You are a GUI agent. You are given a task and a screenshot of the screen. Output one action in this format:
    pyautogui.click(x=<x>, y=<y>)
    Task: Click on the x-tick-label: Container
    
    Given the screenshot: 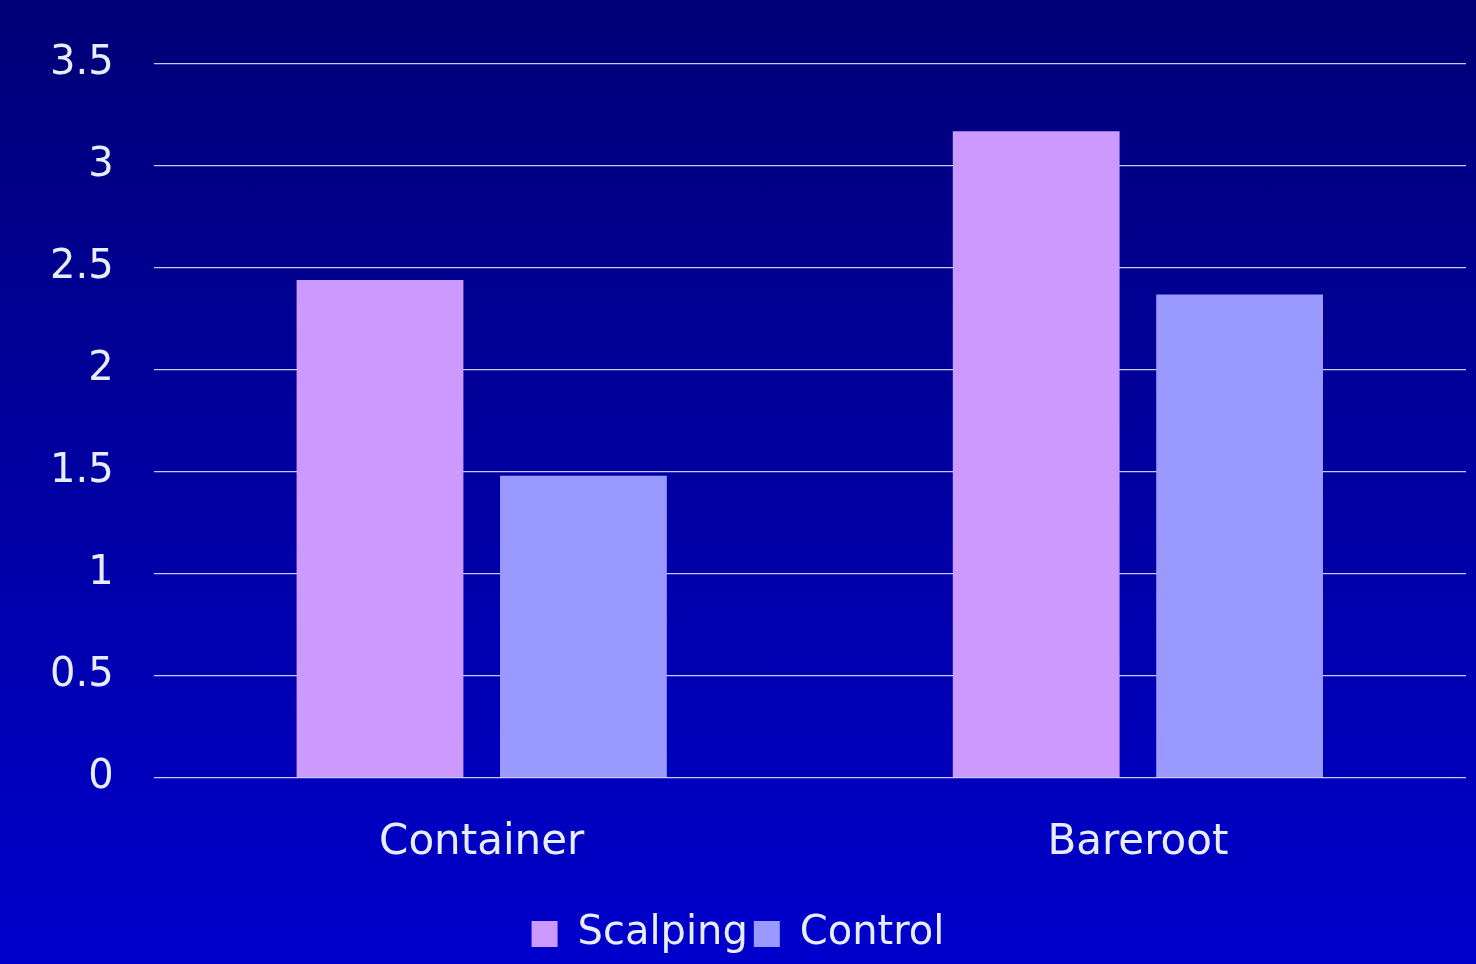 What is the action you would take?
    pyautogui.click(x=482, y=839)
    